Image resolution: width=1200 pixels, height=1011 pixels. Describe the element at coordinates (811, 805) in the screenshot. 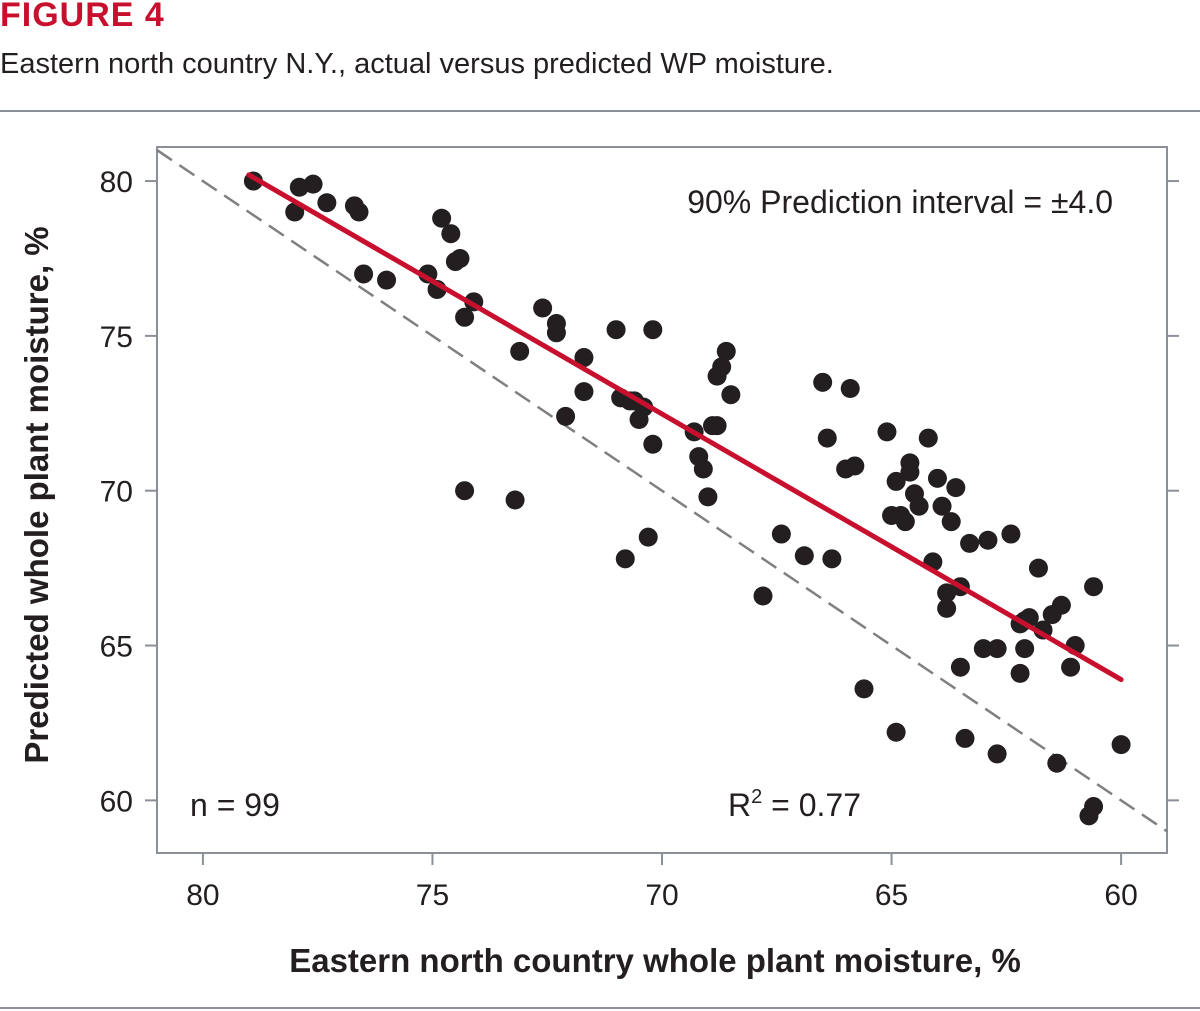

I see `r-squared-value: = 0.77` at that location.